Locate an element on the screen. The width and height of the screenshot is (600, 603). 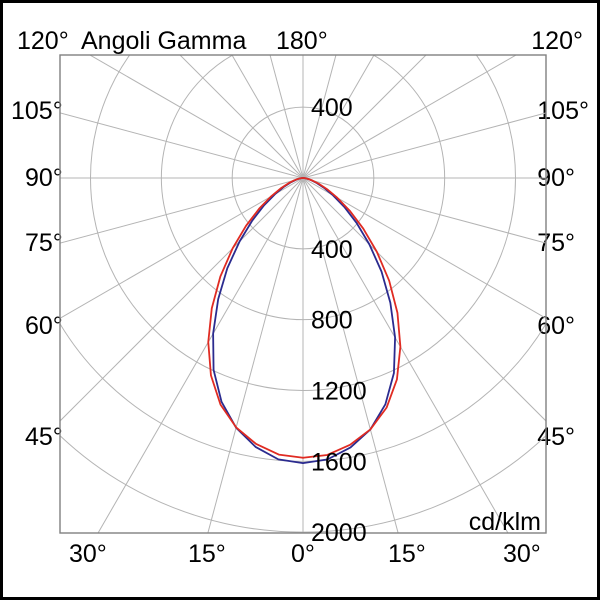
chart-title: Angoli Gamma is located at coordinates (164, 41).